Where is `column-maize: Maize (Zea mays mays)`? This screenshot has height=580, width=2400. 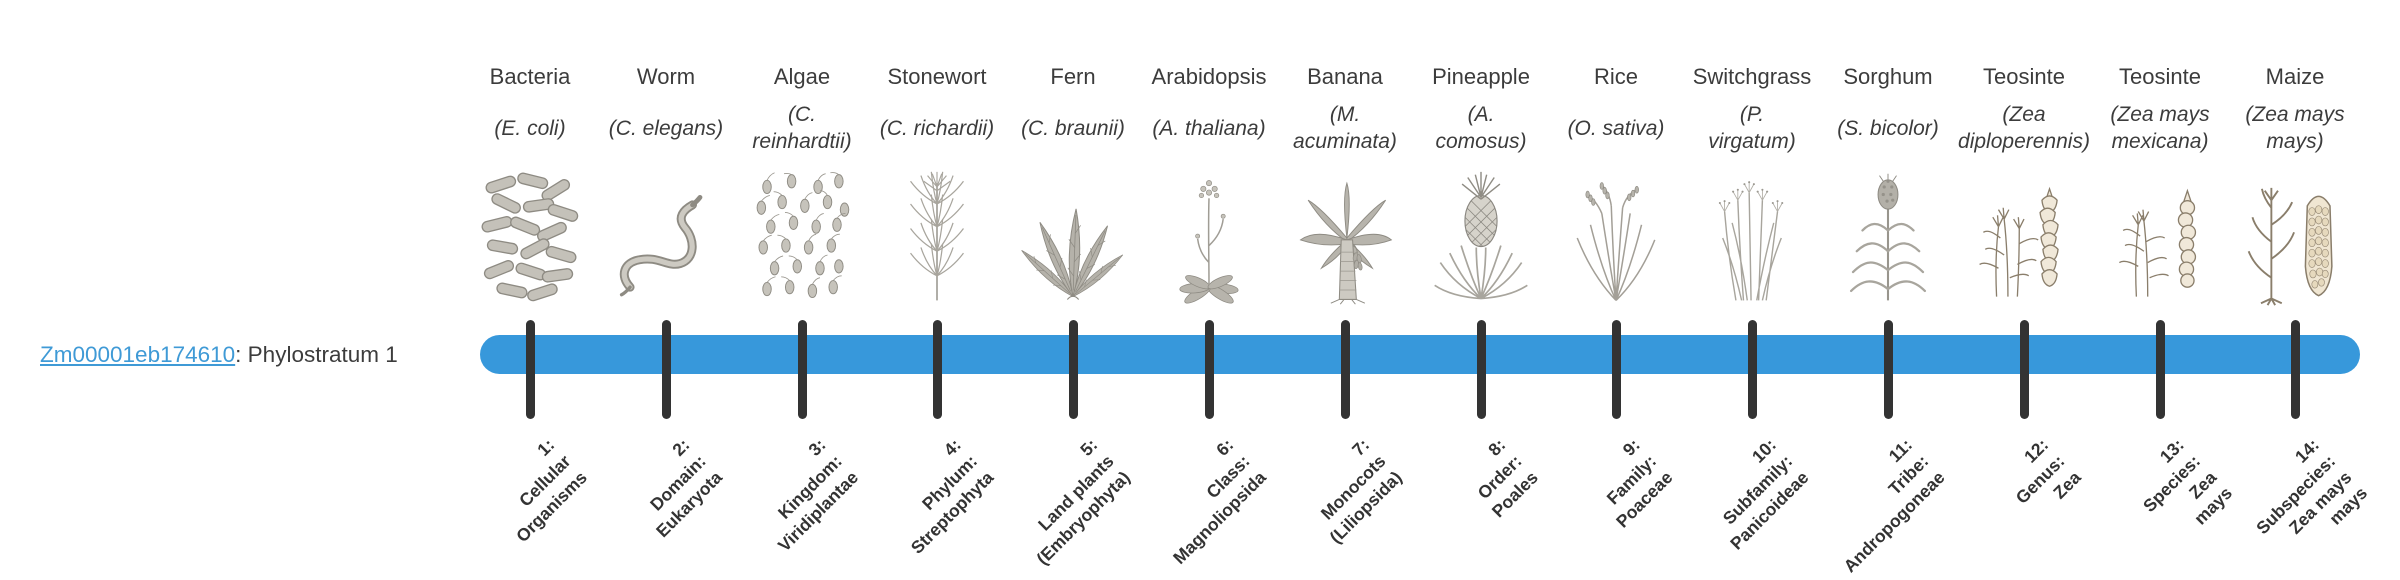
column-maize: Maize (Zea mays mays) is located at coordinates (2299, 290).